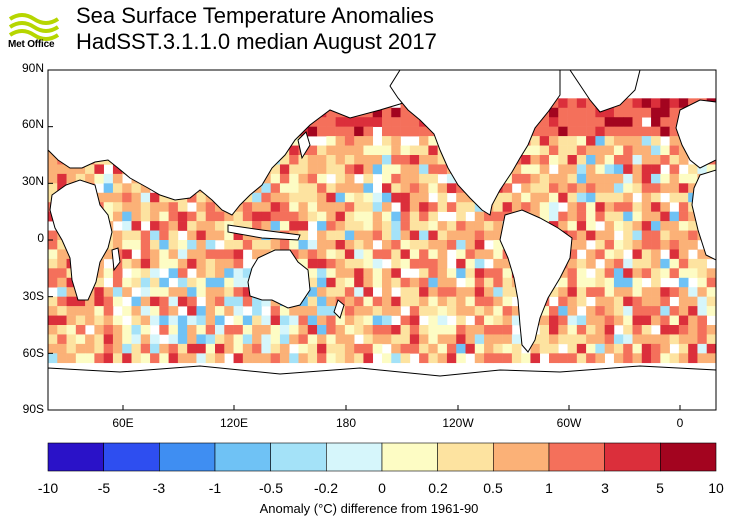  I want to click on colorbar, so click(382, 457).